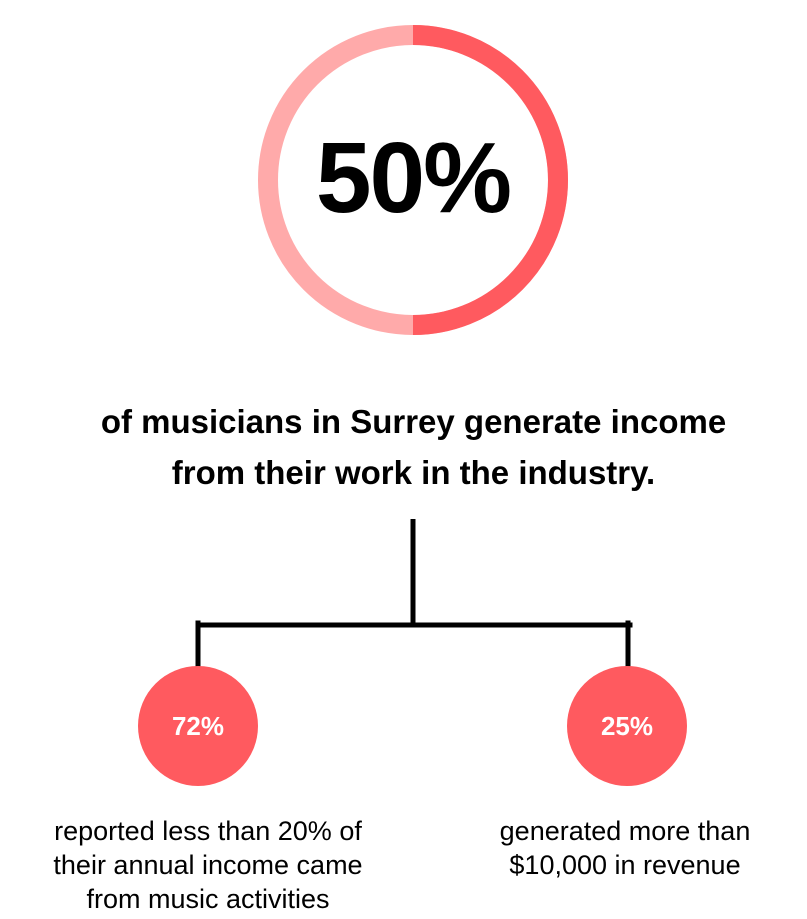 The image size is (807, 919). I want to click on stat-description-right: generated more than $10,000 in revenue, so click(625, 848).